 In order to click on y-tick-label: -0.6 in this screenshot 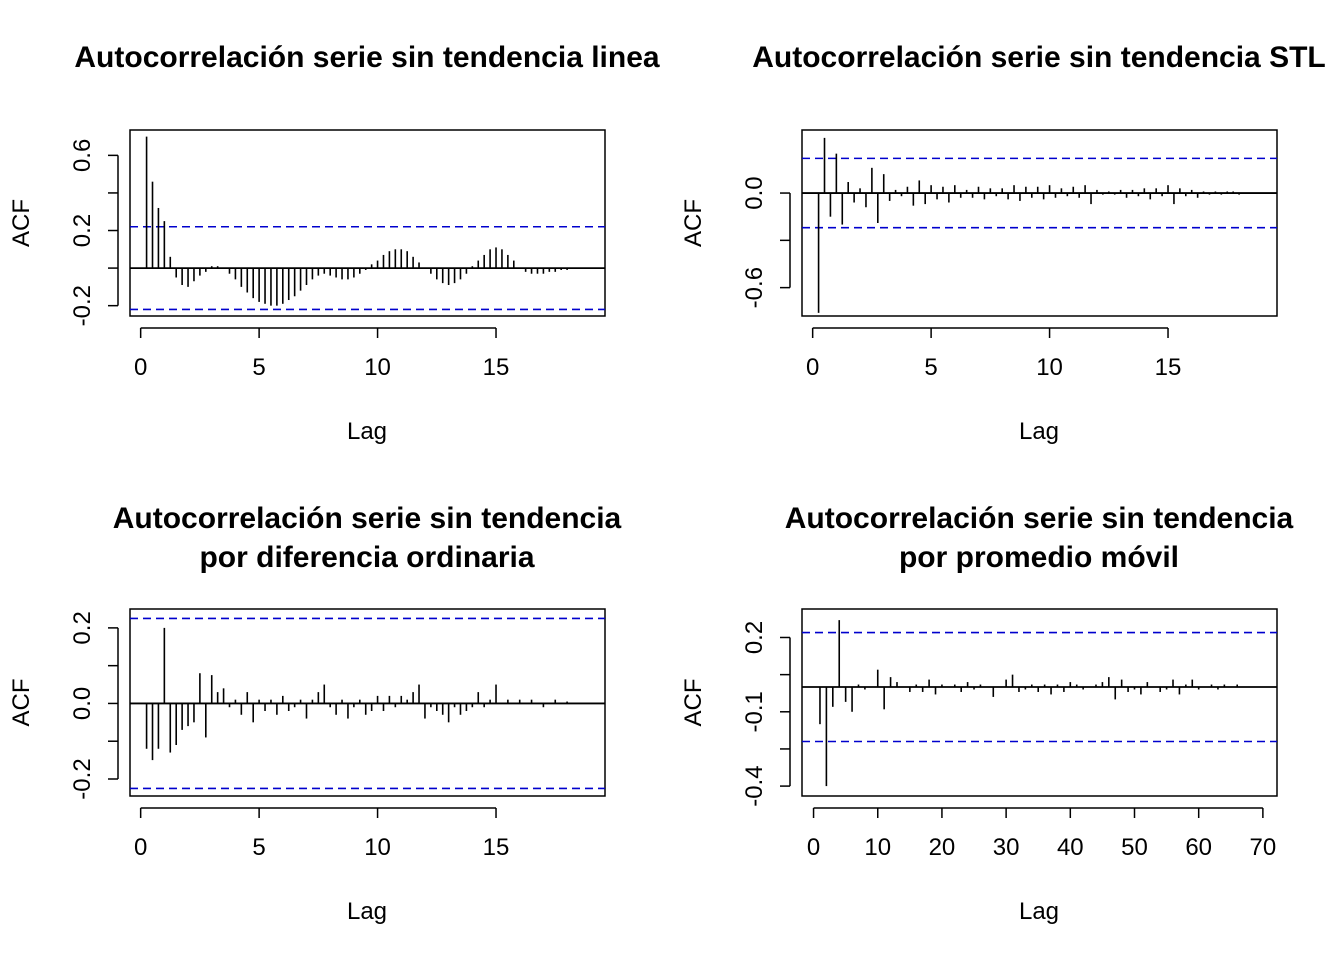, I will do `click(754, 287)`.